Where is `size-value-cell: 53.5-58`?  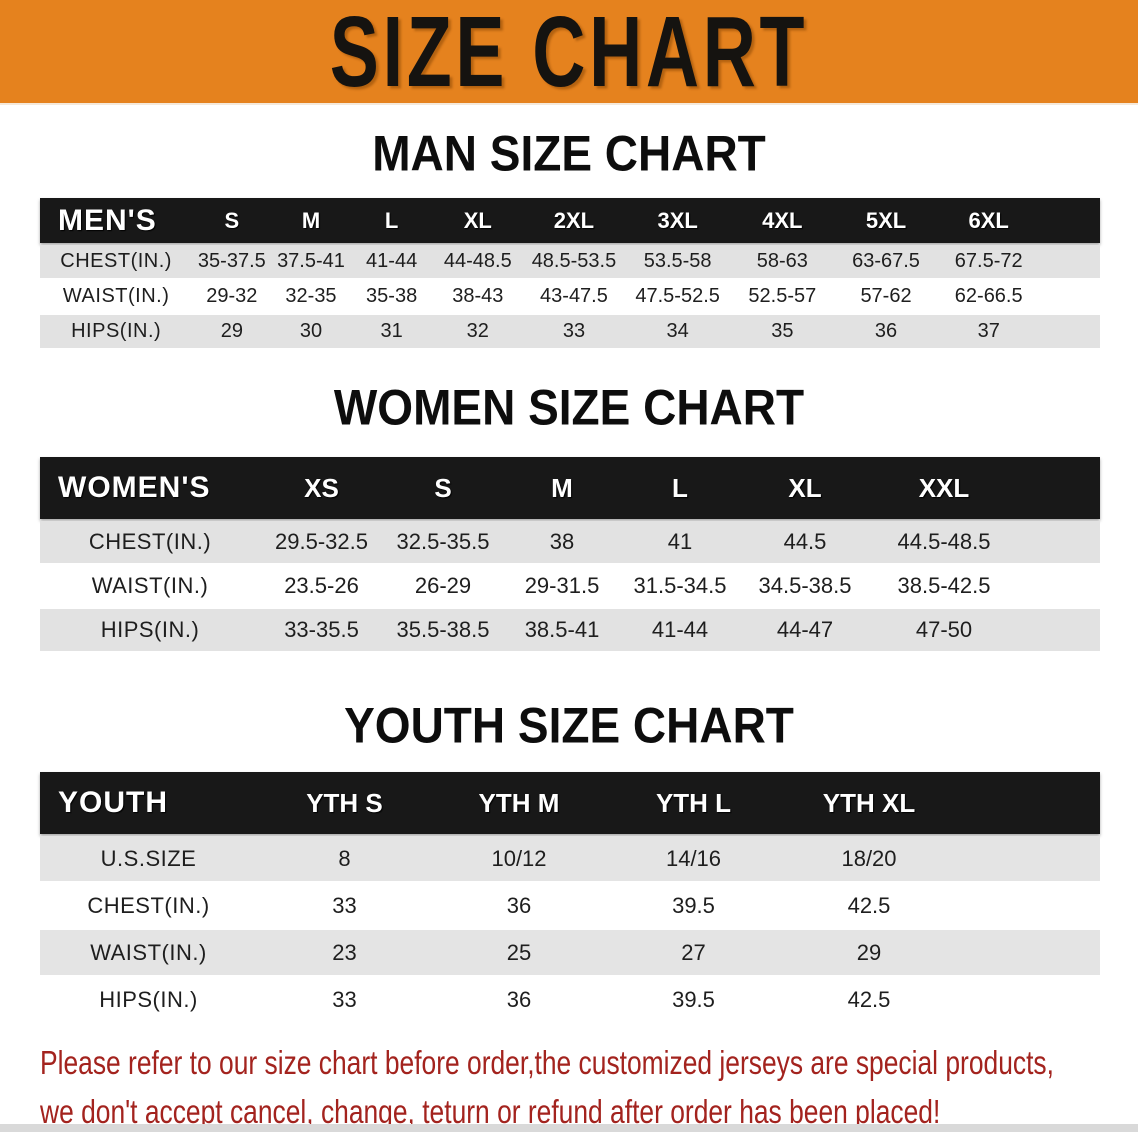
size-value-cell: 53.5-58 is located at coordinates (678, 261).